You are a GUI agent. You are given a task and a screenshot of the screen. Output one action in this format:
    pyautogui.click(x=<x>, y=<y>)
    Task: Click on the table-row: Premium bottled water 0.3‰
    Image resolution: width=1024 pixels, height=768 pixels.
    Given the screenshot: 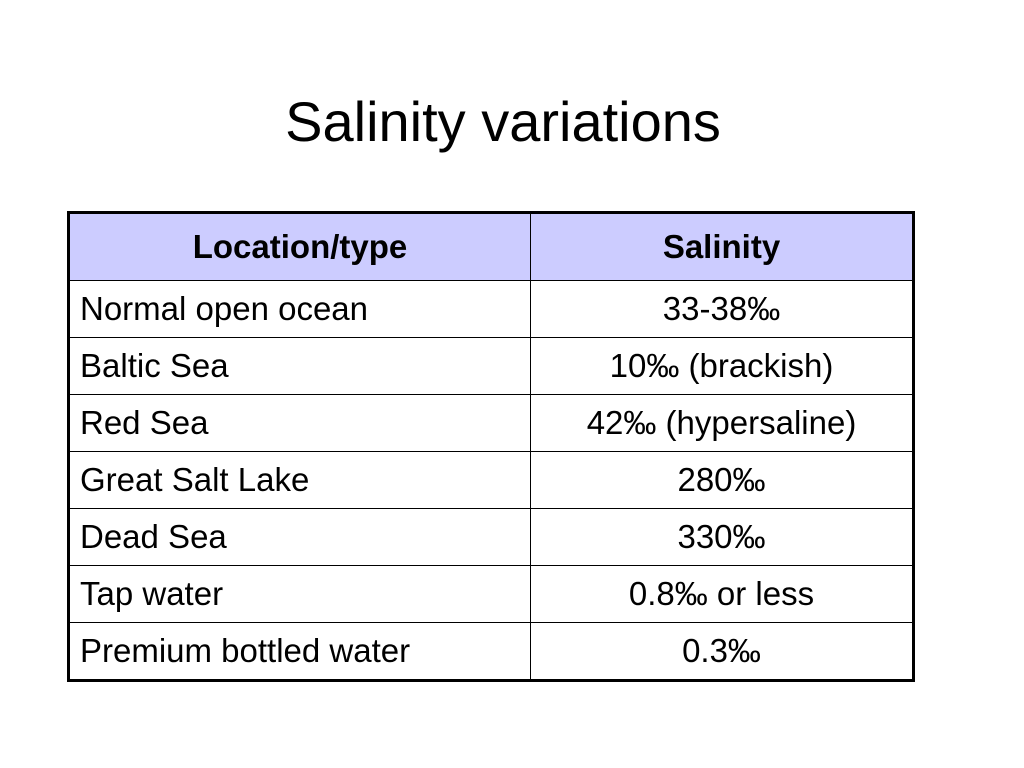 What is the action you would take?
    pyautogui.click(x=491, y=651)
    